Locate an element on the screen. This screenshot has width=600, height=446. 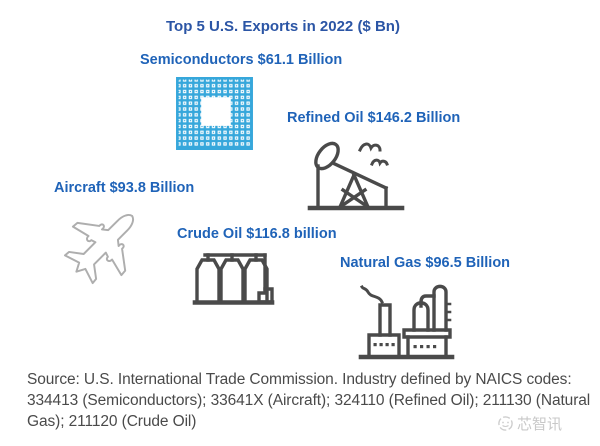
gas-refinery-icon is located at coordinates (406, 322).